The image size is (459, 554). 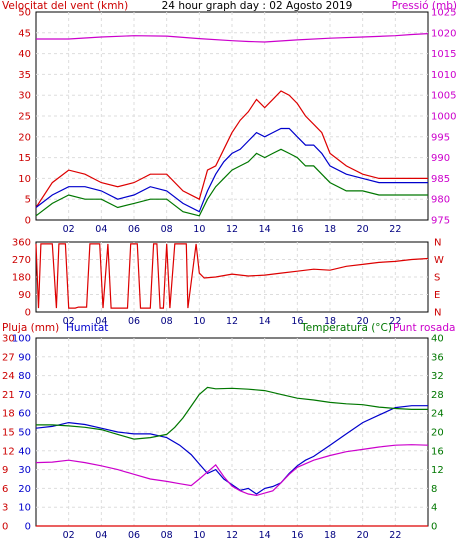 I want to click on rain-axis-title: Pluja (mm), so click(x=30, y=328).